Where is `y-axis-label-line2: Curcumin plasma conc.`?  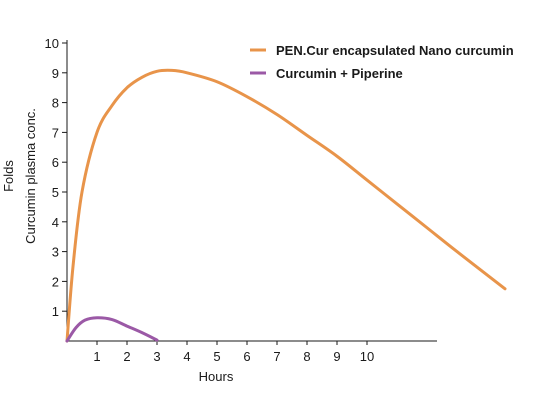
y-axis-label-line2: Curcumin plasma conc. is located at coordinates (30, 176).